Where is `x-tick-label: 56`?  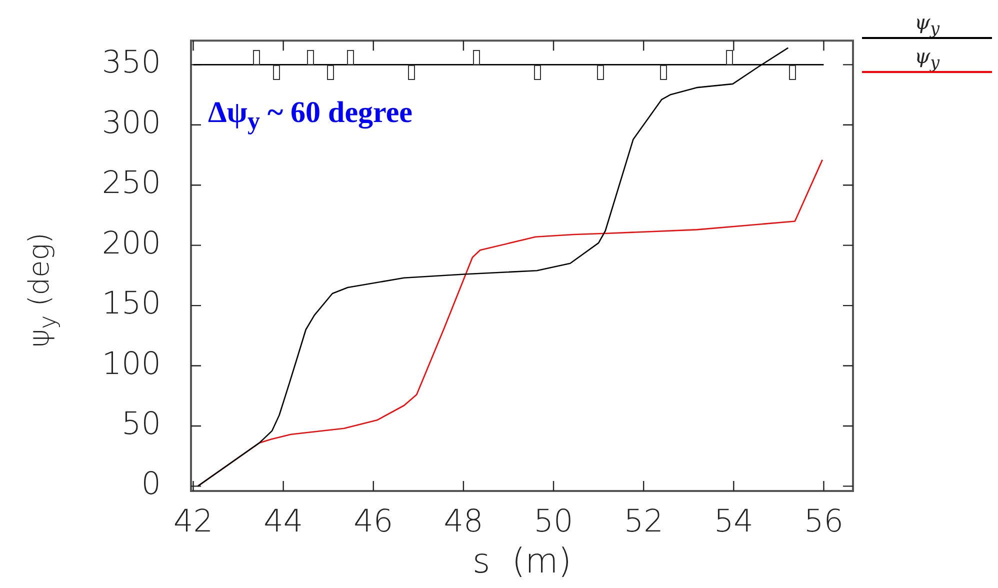 x-tick-label: 56 is located at coordinates (824, 522).